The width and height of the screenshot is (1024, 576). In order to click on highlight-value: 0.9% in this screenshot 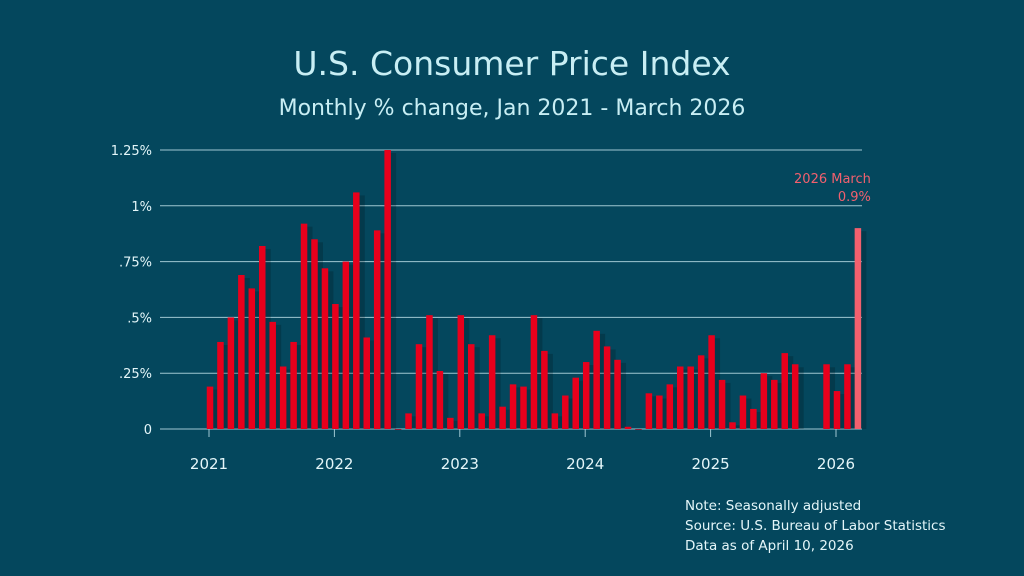, I will do `click(854, 197)`.